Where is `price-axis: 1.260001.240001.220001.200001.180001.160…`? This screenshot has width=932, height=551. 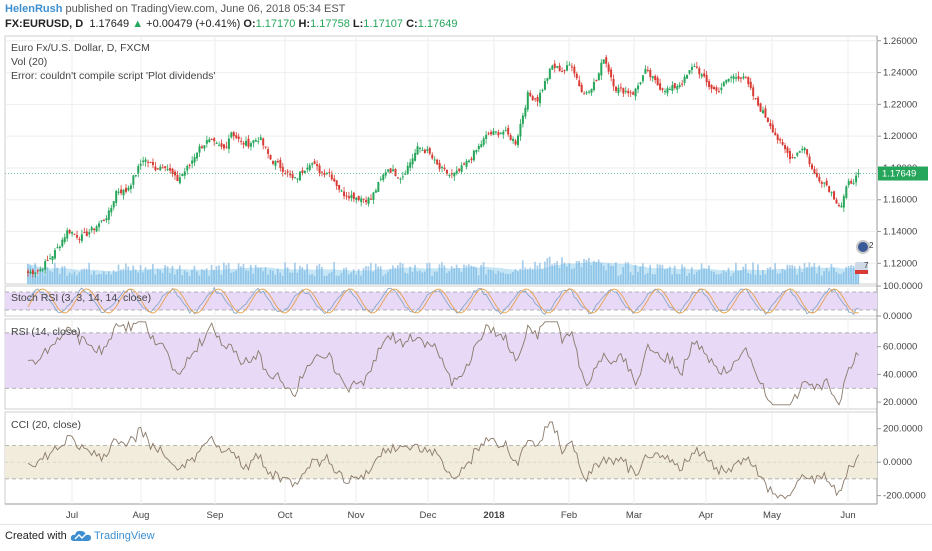
price-axis: 1.260001.240001.220001.200001.180001.160… is located at coordinates (902, 269).